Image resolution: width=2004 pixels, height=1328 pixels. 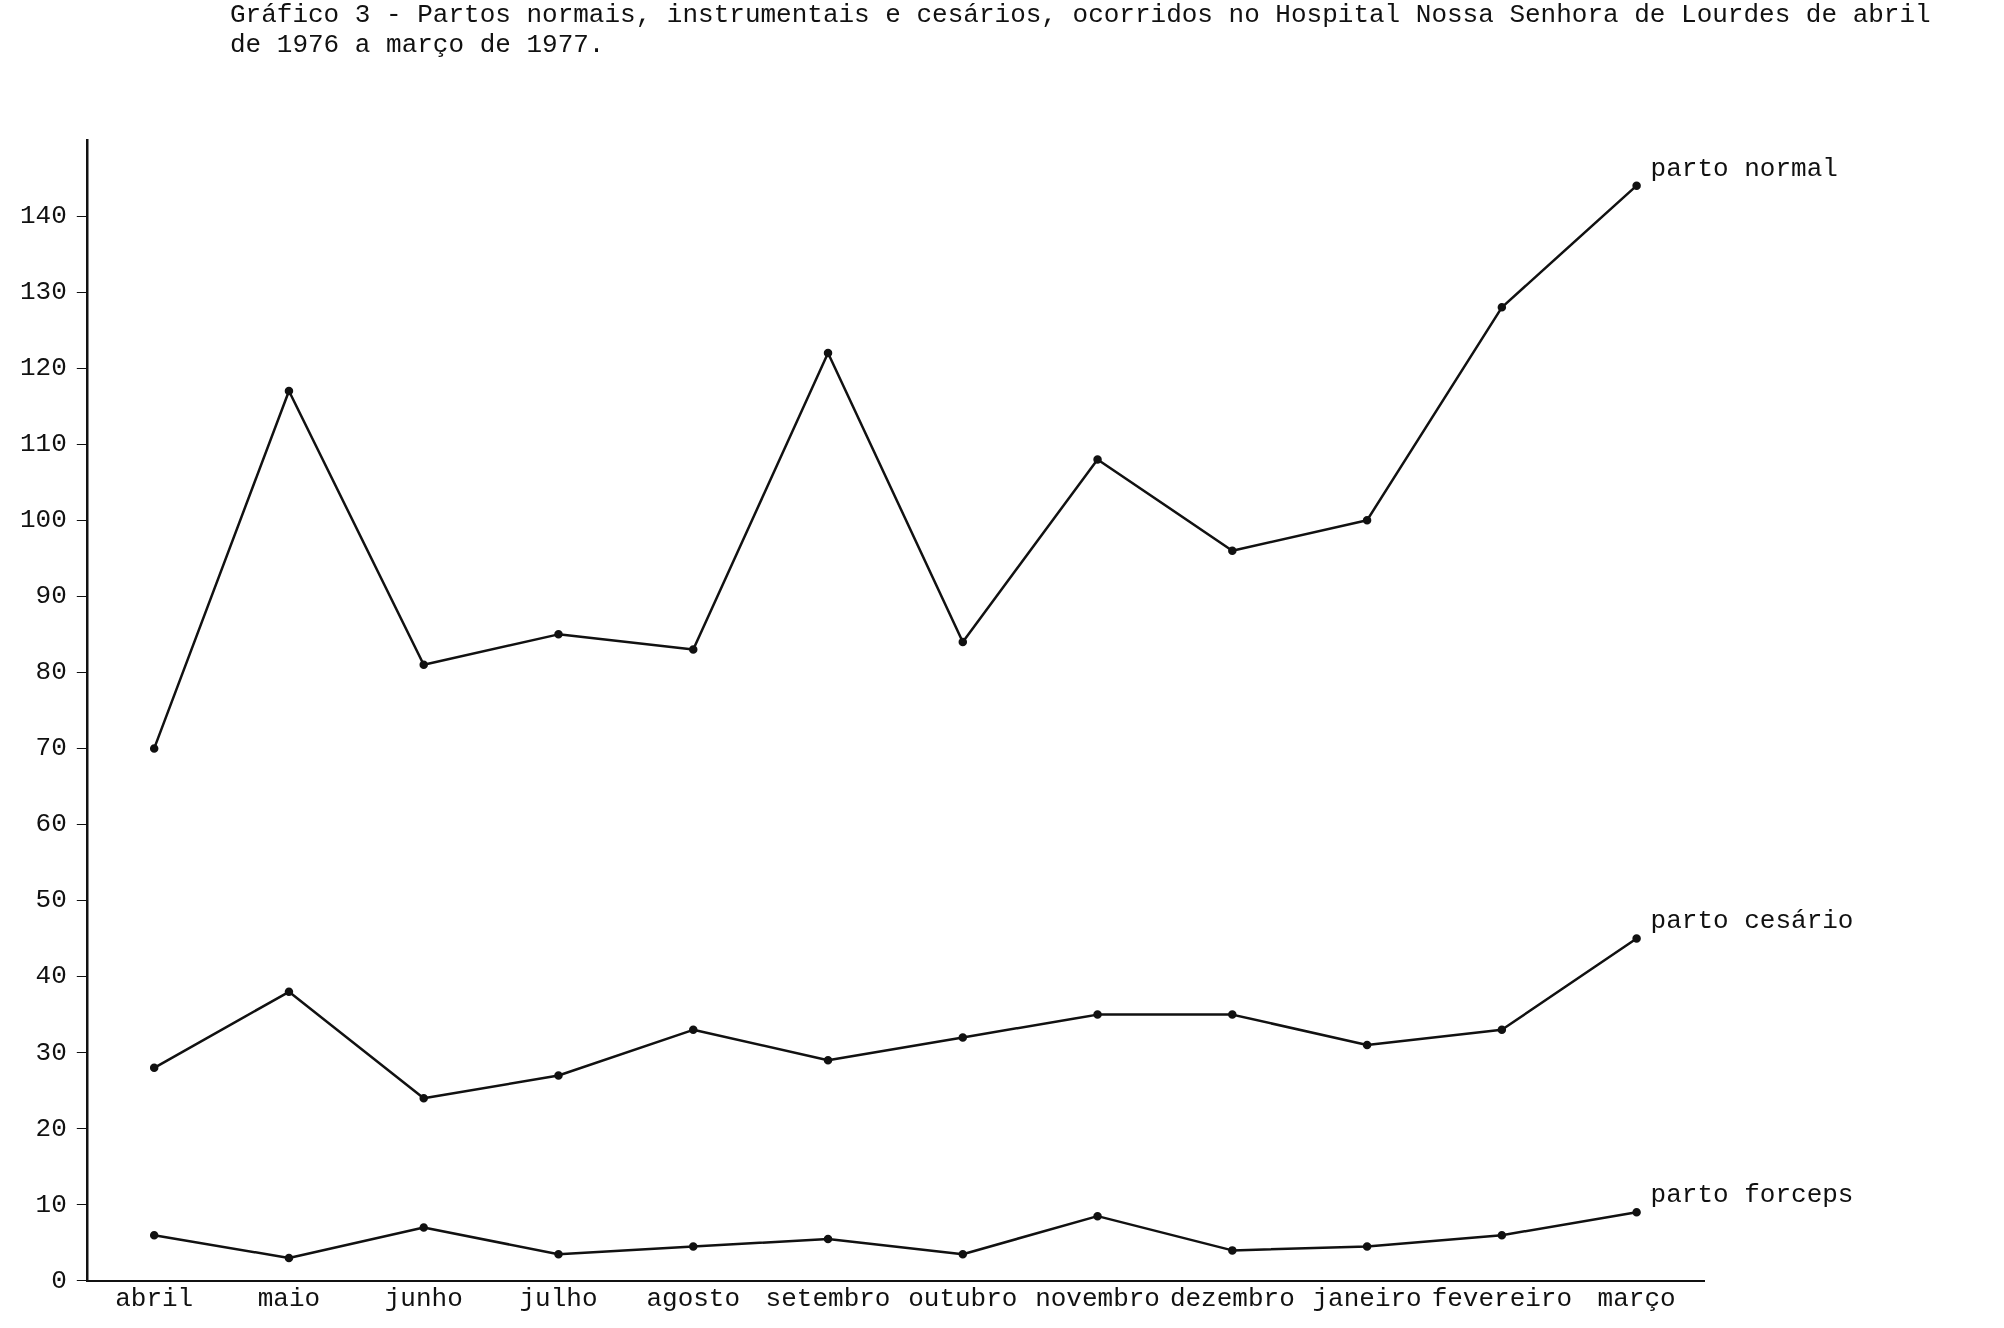 I want to click on x-tick-label: junho, so click(x=423, y=1299).